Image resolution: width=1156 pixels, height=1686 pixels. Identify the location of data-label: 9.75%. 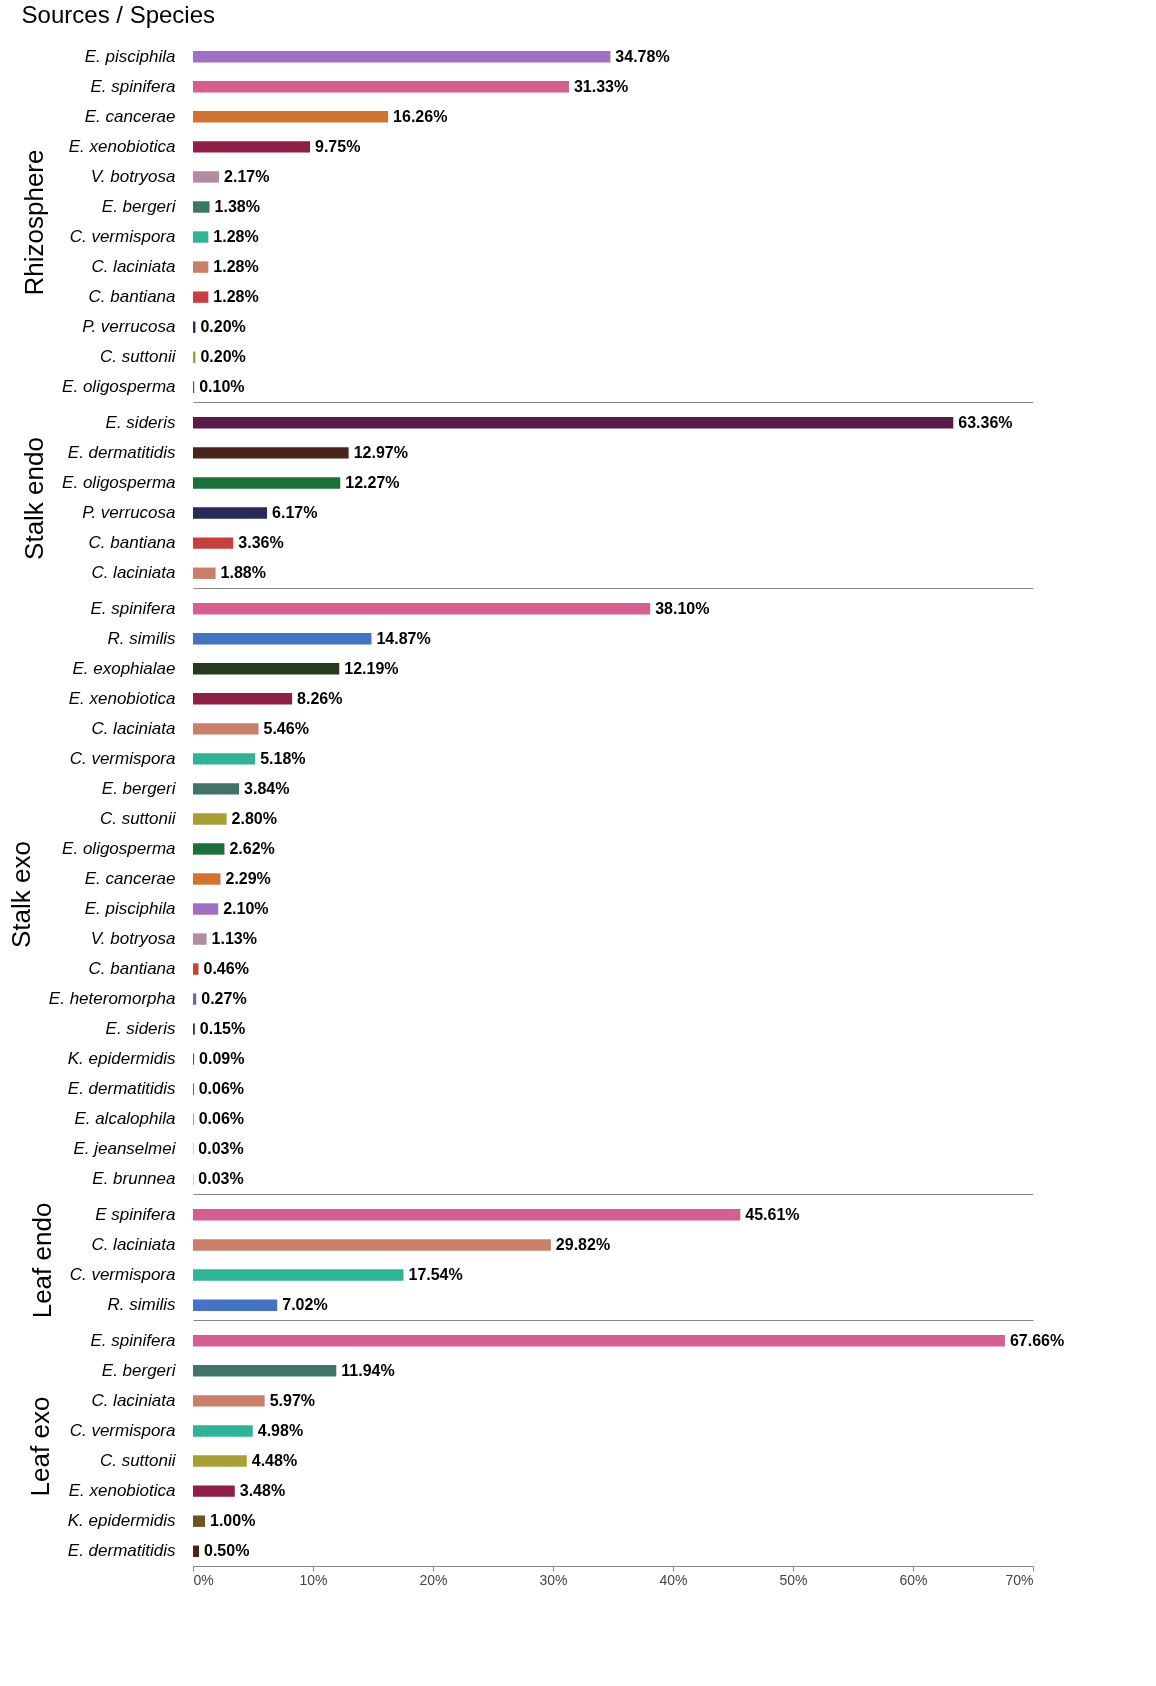
(338, 146).